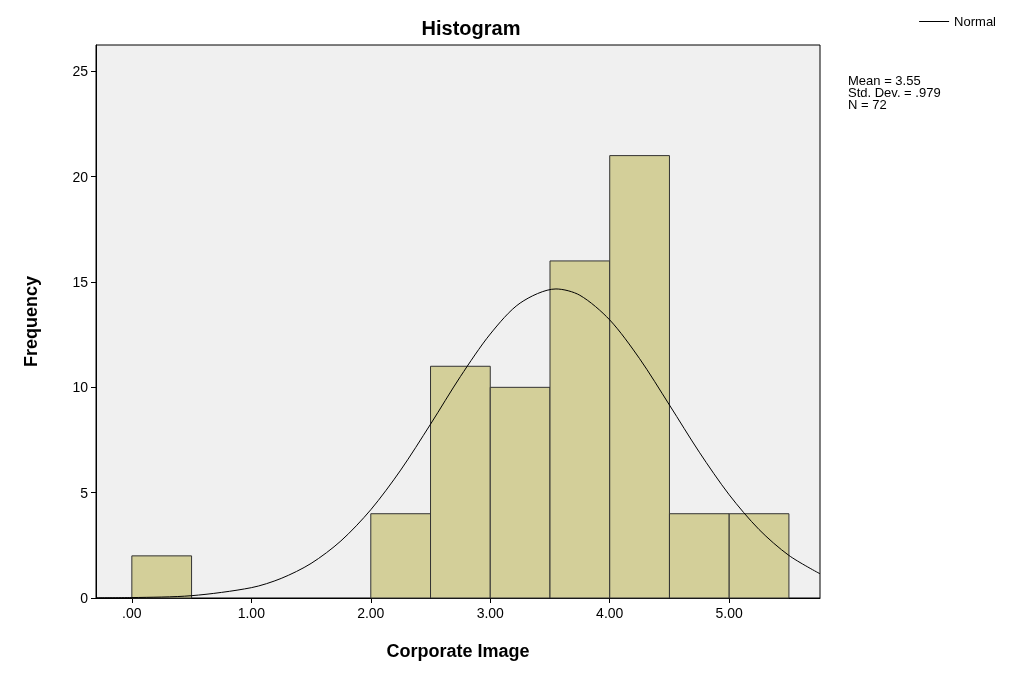 The image size is (1011, 675). Describe the element at coordinates (80, 387) in the screenshot. I see `y-tick-label: 10` at that location.